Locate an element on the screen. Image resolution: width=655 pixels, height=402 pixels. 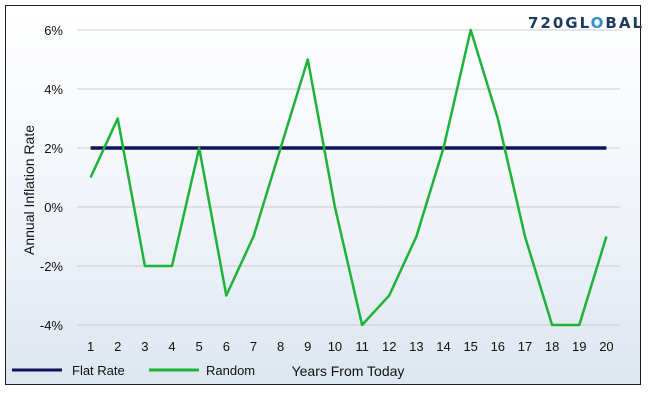
legend-flat-label: Flat Rate is located at coordinates (98, 370).